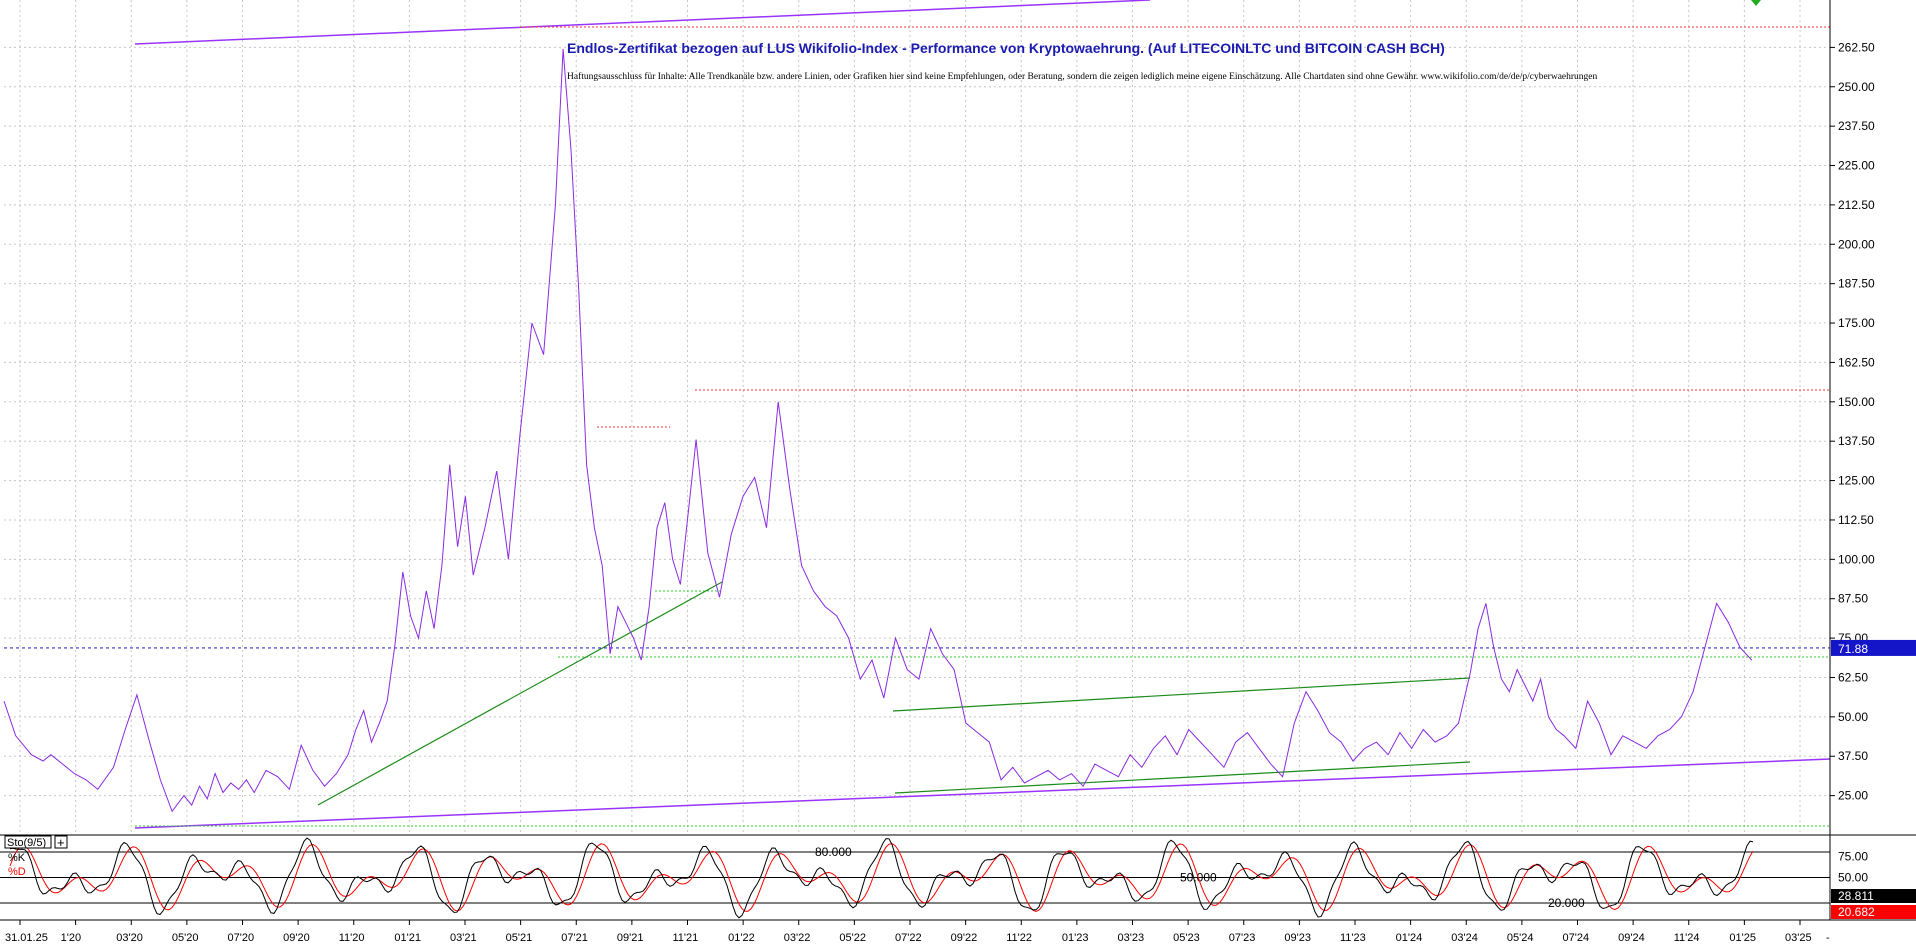 The image size is (1916, 948). I want to click on y-tick-label: 137.50, so click(1856, 441).